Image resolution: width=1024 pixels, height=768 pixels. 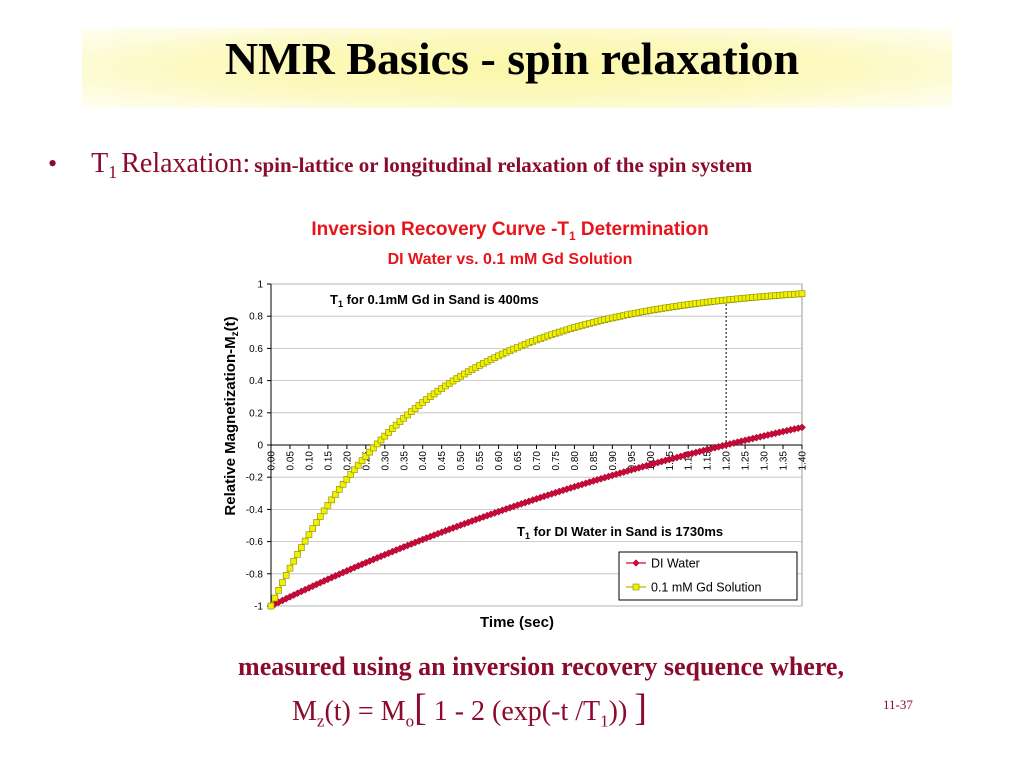 What do you see at coordinates (260, 446) in the screenshot?
I see `y-tick-label: 0` at bounding box center [260, 446].